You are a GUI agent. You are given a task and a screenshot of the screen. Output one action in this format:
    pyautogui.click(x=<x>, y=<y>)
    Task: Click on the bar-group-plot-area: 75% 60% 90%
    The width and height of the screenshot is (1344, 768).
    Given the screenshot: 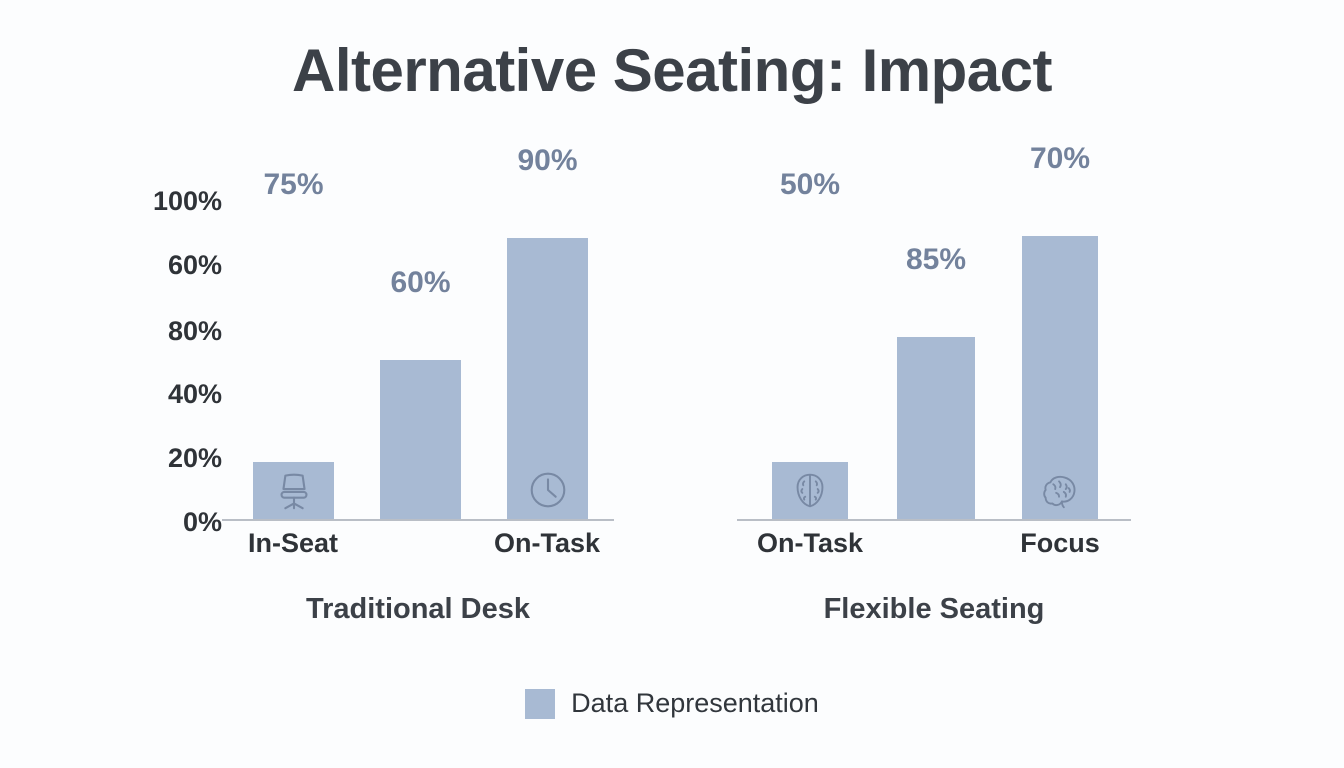 What is the action you would take?
    pyautogui.click(x=418, y=332)
    